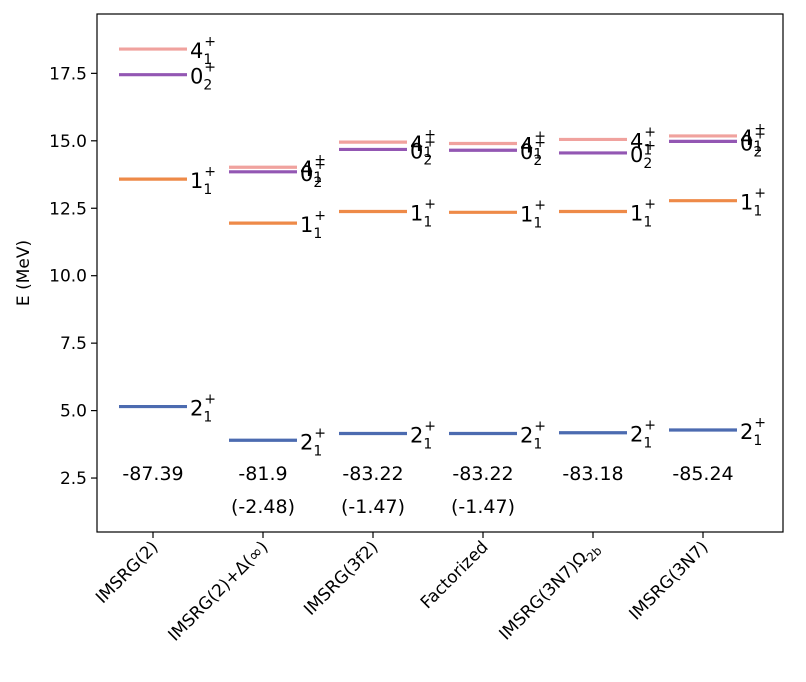  Describe the element at coordinates (68, 209) in the screenshot. I see `y-tick-label: 12.5` at that location.